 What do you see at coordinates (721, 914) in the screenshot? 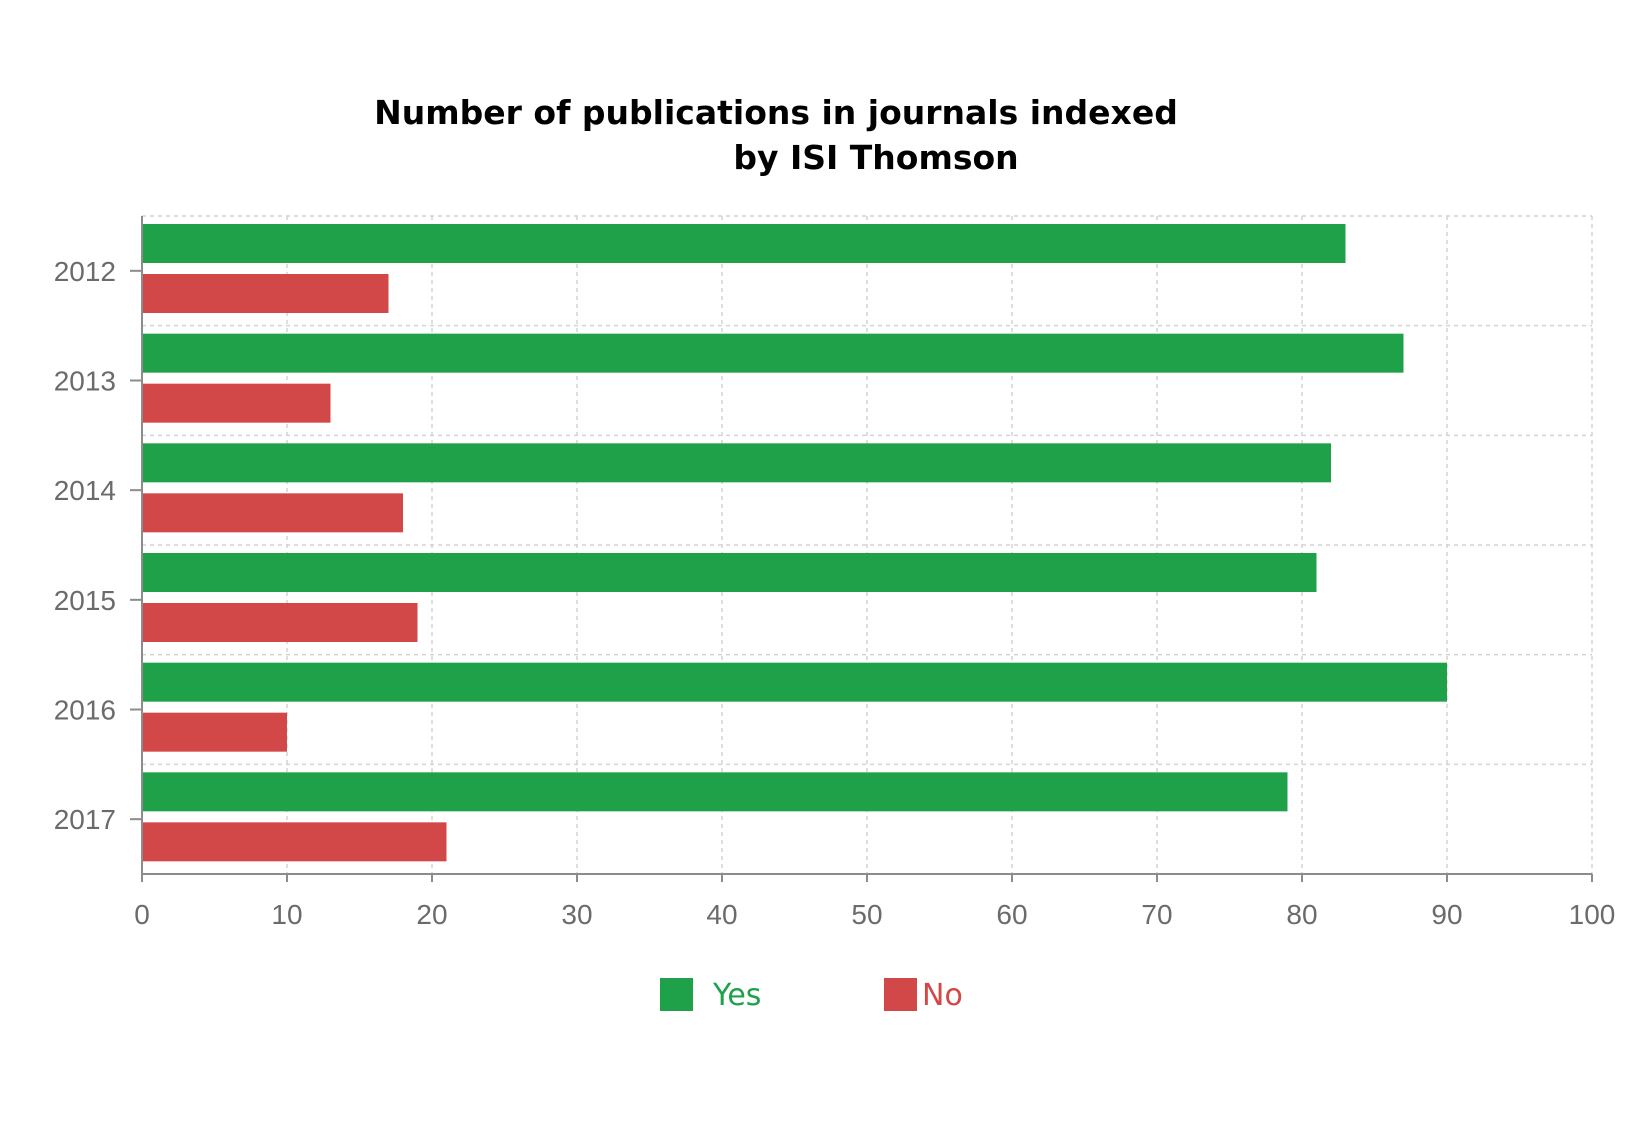
I see `x-tick-label: 40` at bounding box center [721, 914].